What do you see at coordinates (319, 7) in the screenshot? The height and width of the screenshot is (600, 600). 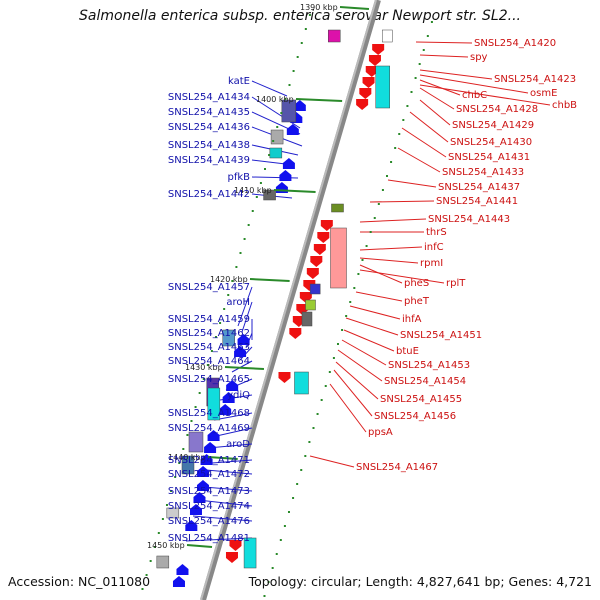 I see `tick-label: 1390 kbp` at bounding box center [319, 7].